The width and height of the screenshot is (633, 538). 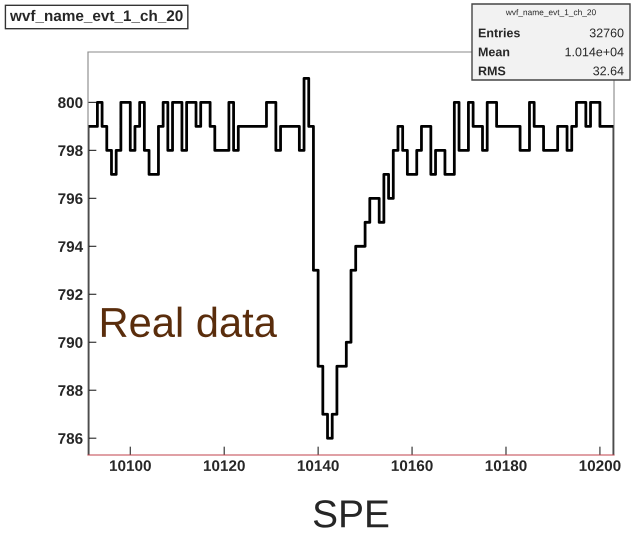 What do you see at coordinates (494, 52) in the screenshot?
I see `annotation: Mean` at bounding box center [494, 52].